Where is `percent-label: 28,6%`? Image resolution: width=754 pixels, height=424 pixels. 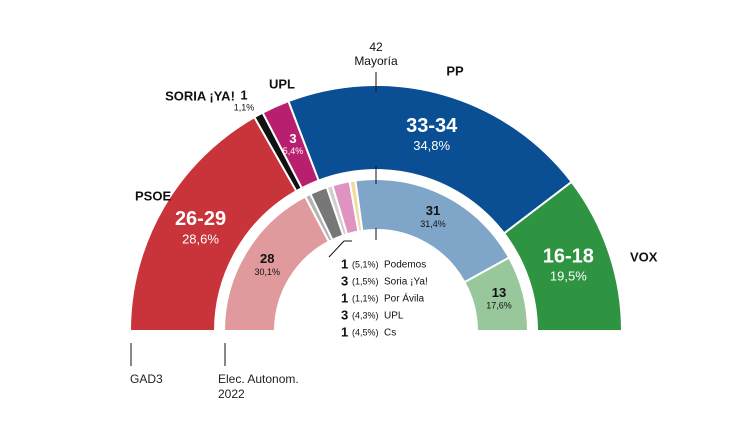
percent-label: 28,6% is located at coordinates (200, 238).